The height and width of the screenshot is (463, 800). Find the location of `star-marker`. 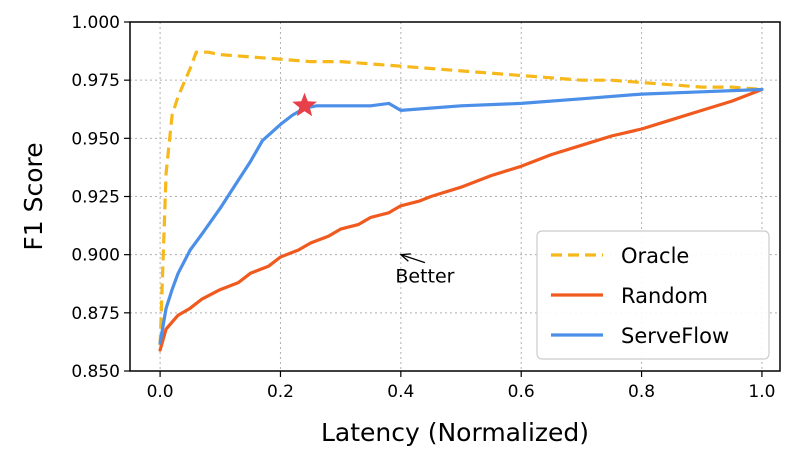

star-marker is located at coordinates (304, 104).